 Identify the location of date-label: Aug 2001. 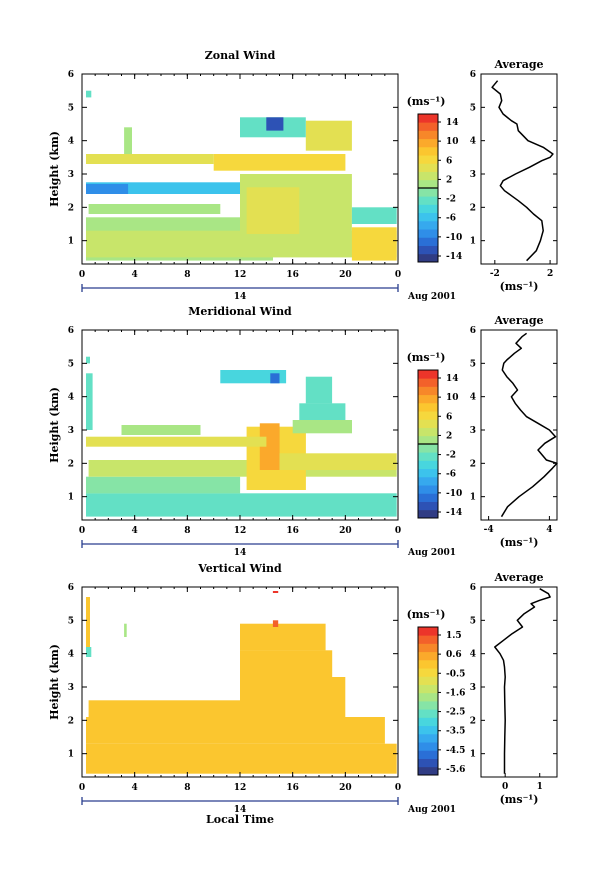
(431, 810).